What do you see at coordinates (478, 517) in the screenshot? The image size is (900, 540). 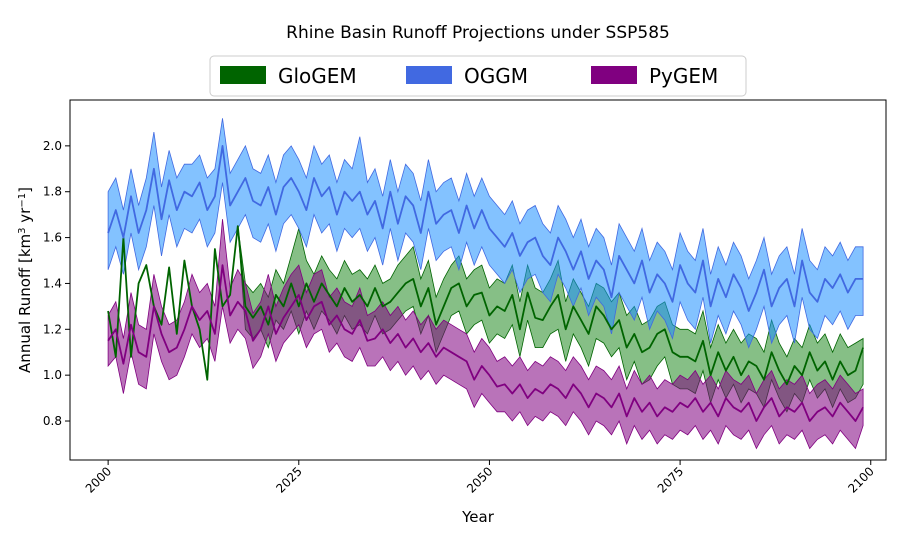 I see `x-axis-label: Year` at bounding box center [478, 517].